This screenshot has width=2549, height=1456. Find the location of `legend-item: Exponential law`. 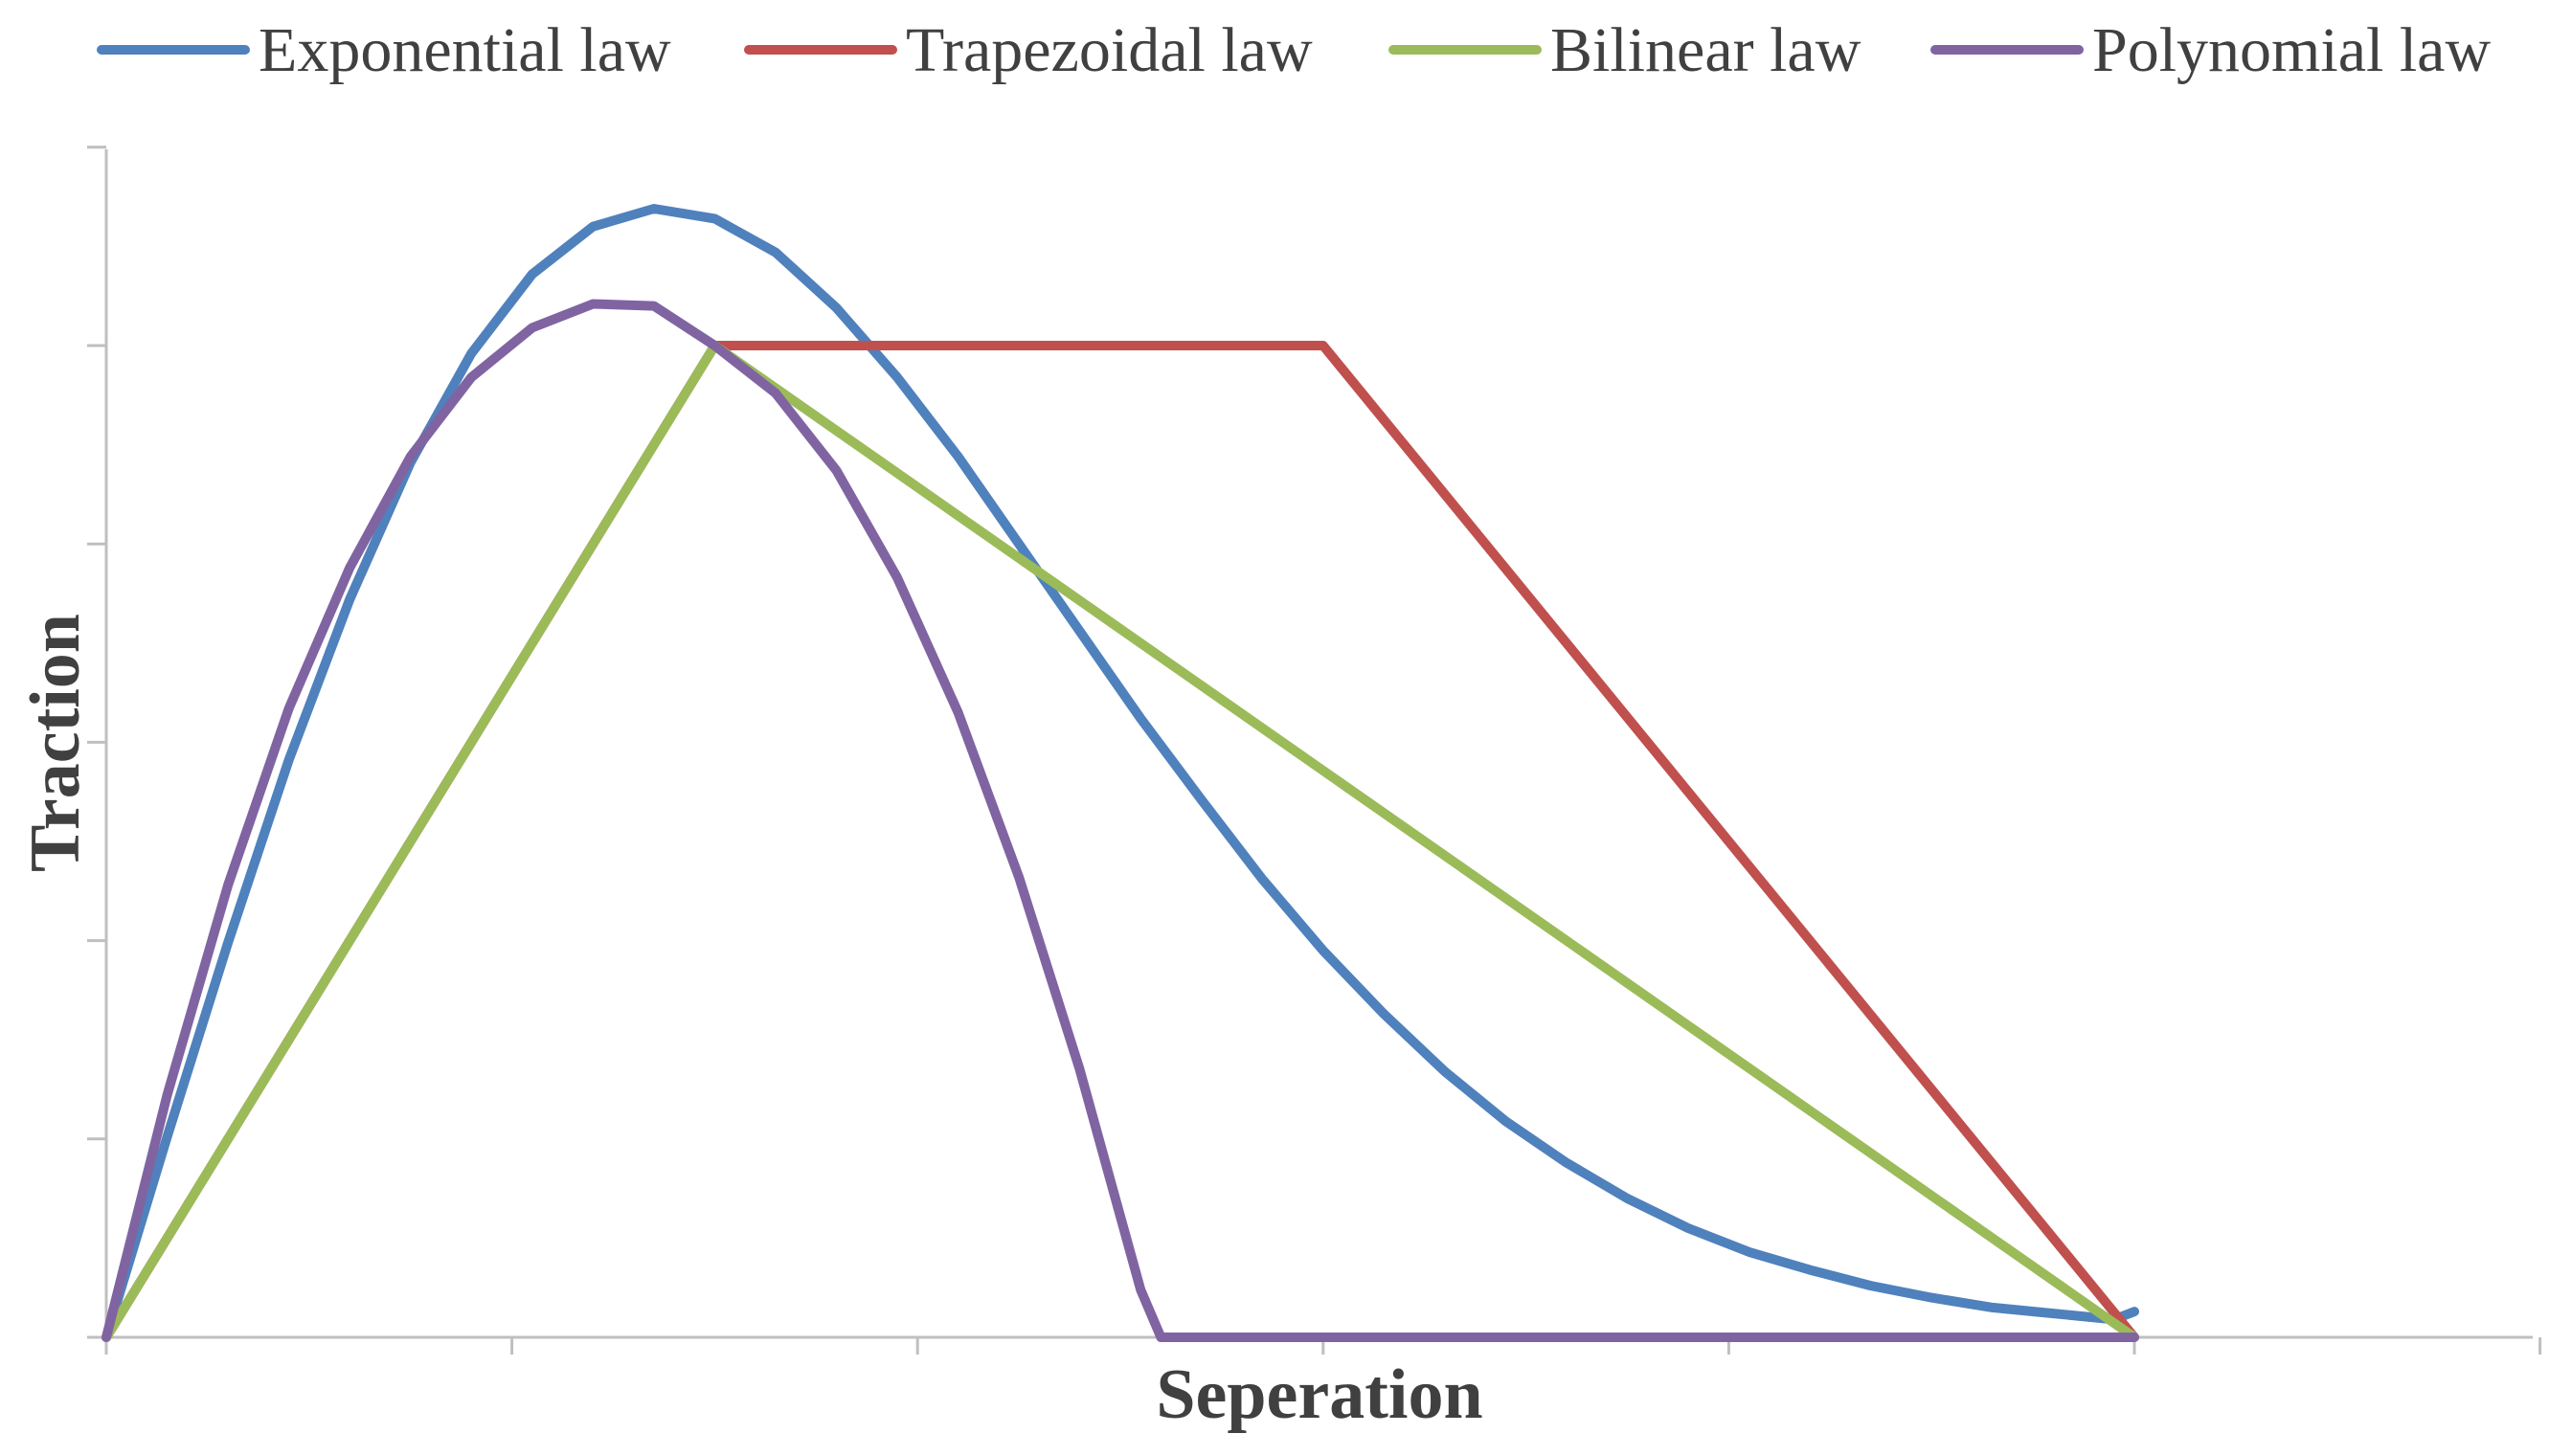

legend-item: Exponential law is located at coordinates (384, 50).